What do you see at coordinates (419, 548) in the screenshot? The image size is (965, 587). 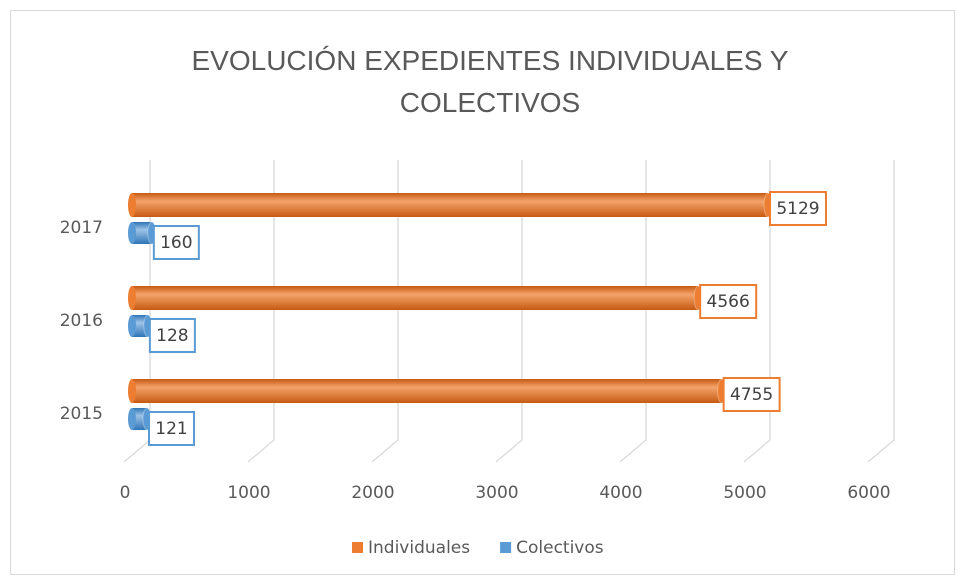 I see `legend-label: Individuales` at bounding box center [419, 548].